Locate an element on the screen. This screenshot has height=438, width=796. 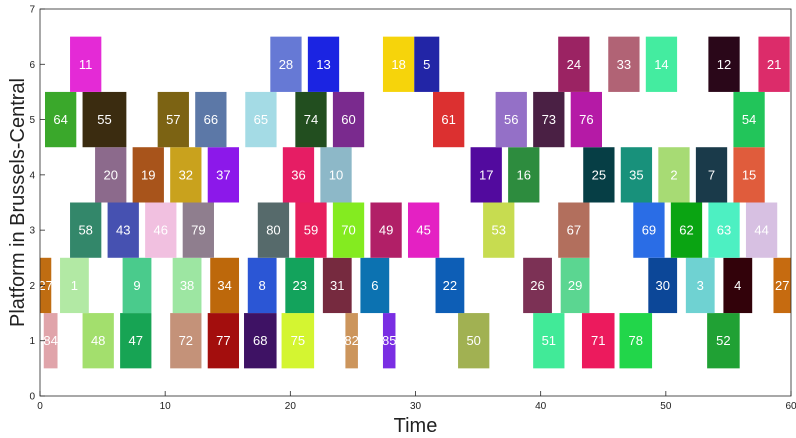
train-bar-47: 47 is located at coordinates (136, 341).